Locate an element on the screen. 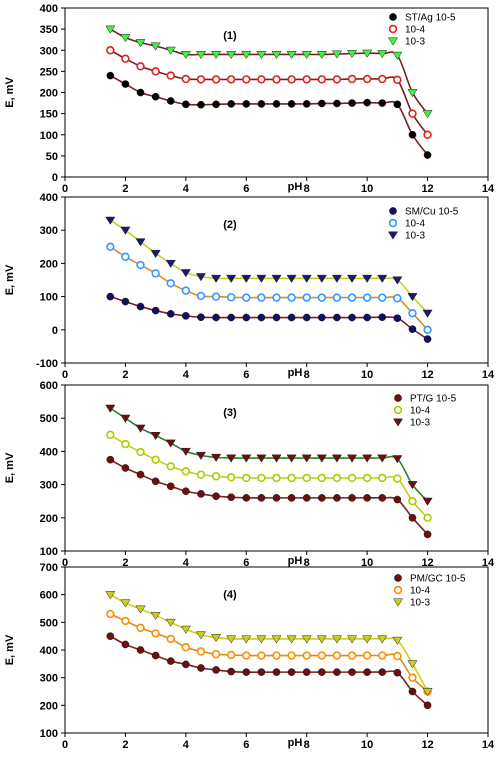  x-tick-label: 8 is located at coordinates (307, 189).